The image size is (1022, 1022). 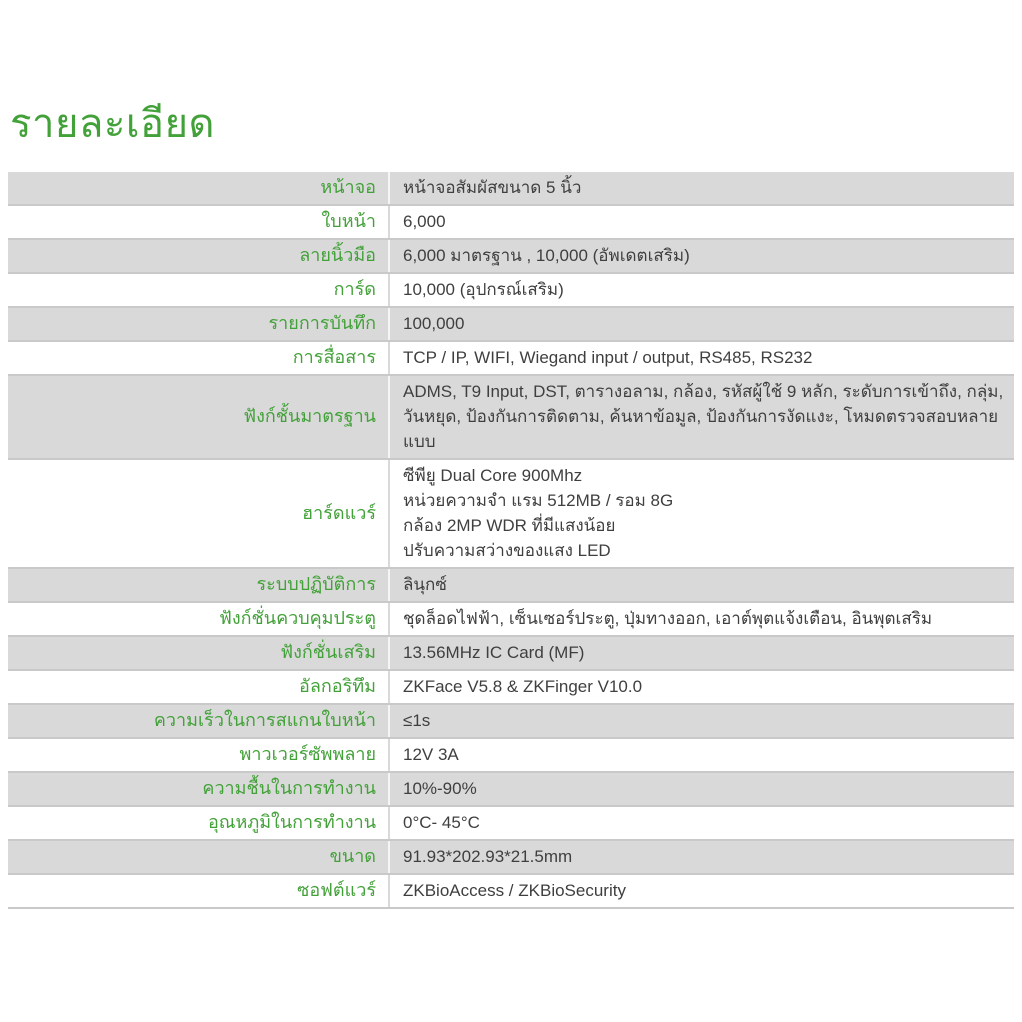 I want to click on spec-value-line: 91.93*202.93*21.5mm, so click(x=488, y=856).